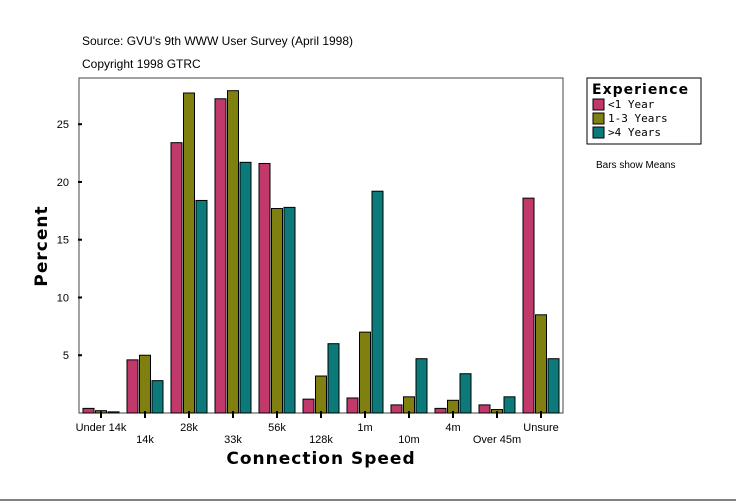  Describe the element at coordinates (66, 356) in the screenshot. I see `y-tick-label: 5` at that location.